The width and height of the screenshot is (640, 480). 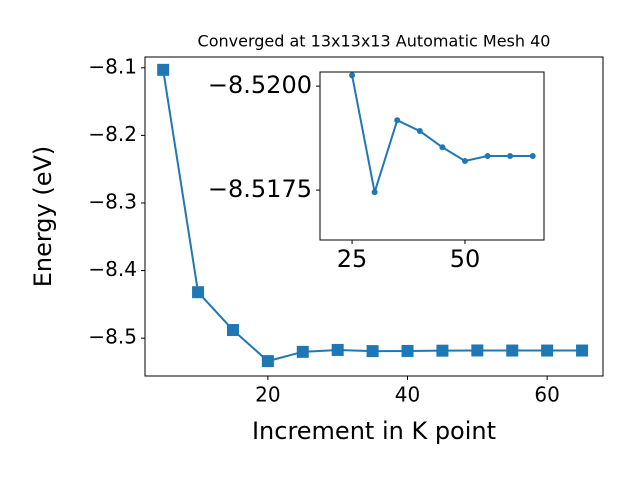 I want to click on y-tick-label: −8.1, so click(x=112, y=66).